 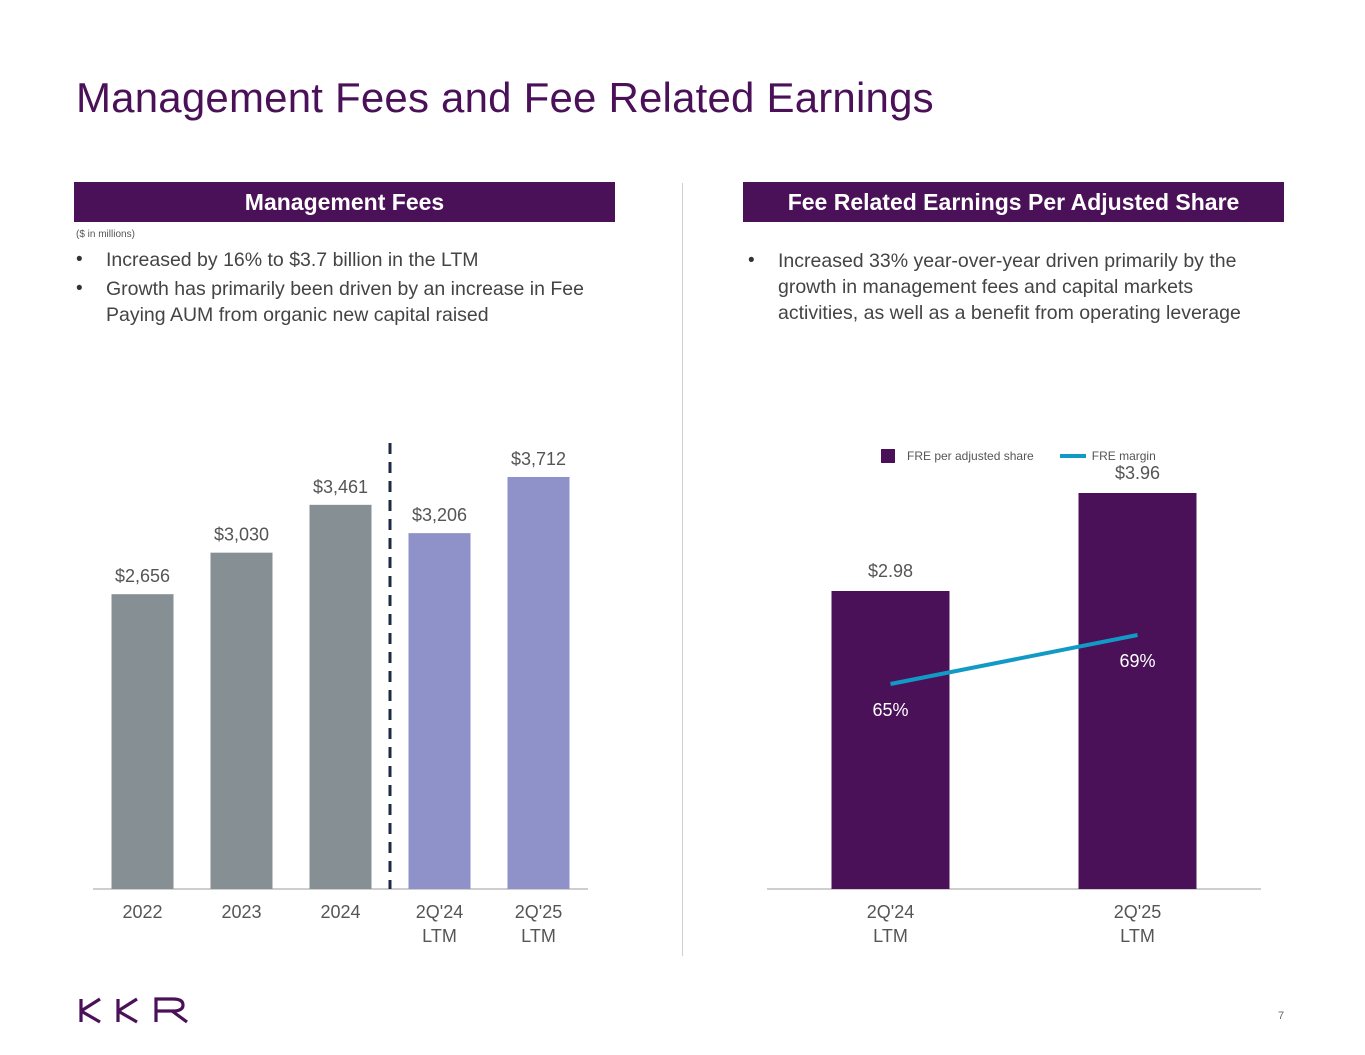 I want to click on mgmt-category-label-4: 2Q'25 LTM, so click(x=538, y=924).